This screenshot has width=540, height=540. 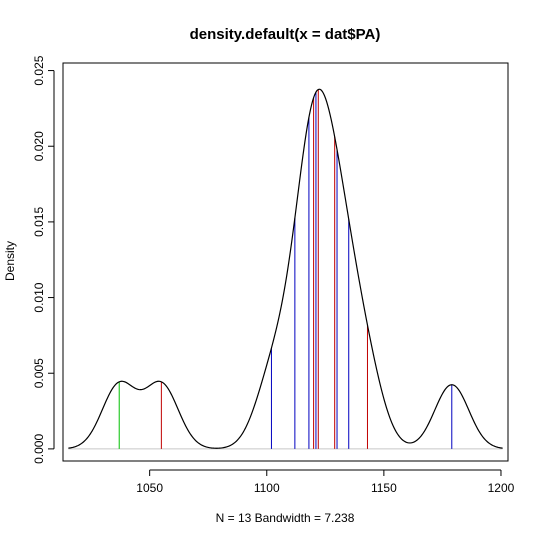 I want to click on x-tick-label: 1150, so click(x=384, y=488).